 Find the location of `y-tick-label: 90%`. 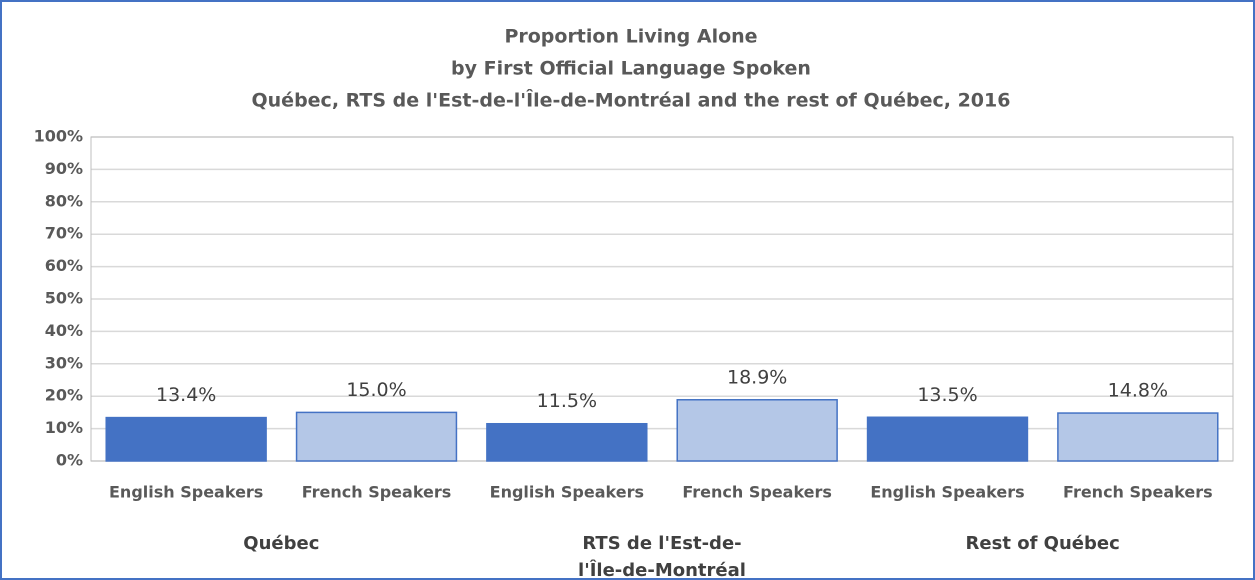

y-tick-label: 90% is located at coordinates (64, 168).